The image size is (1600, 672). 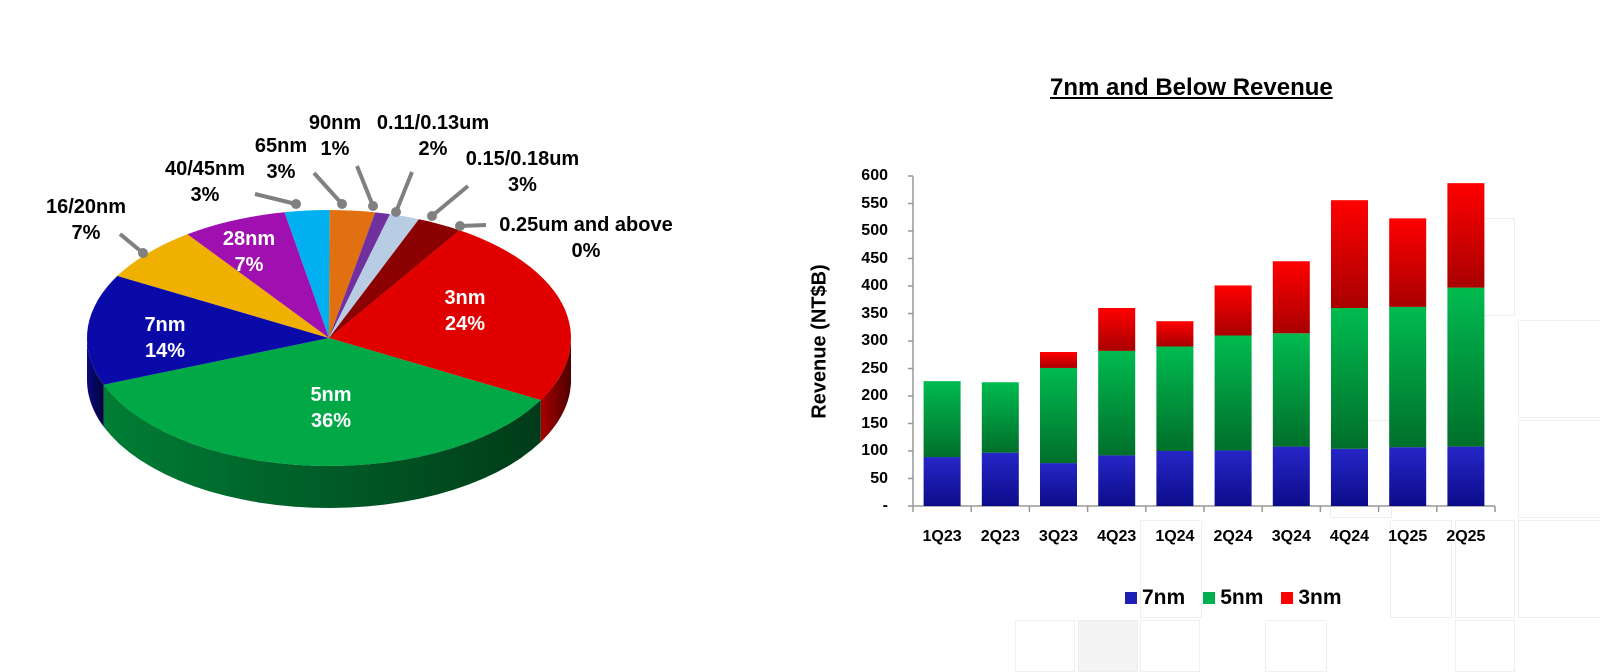 What do you see at coordinates (1320, 597) in the screenshot?
I see `legend-label: 3nm` at bounding box center [1320, 597].